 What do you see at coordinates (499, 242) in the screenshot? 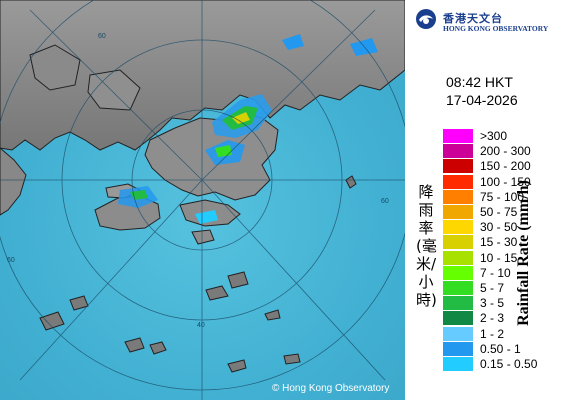
I see `legend-label: 15 - 30` at bounding box center [499, 242].